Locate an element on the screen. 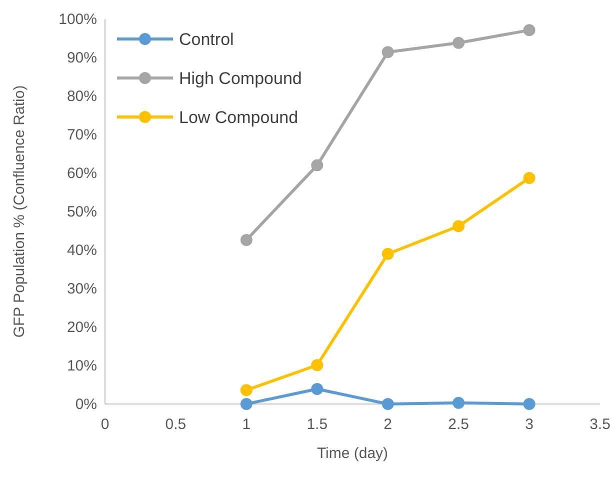 The image size is (616, 477). y-tick-label: 80% is located at coordinates (81, 96).